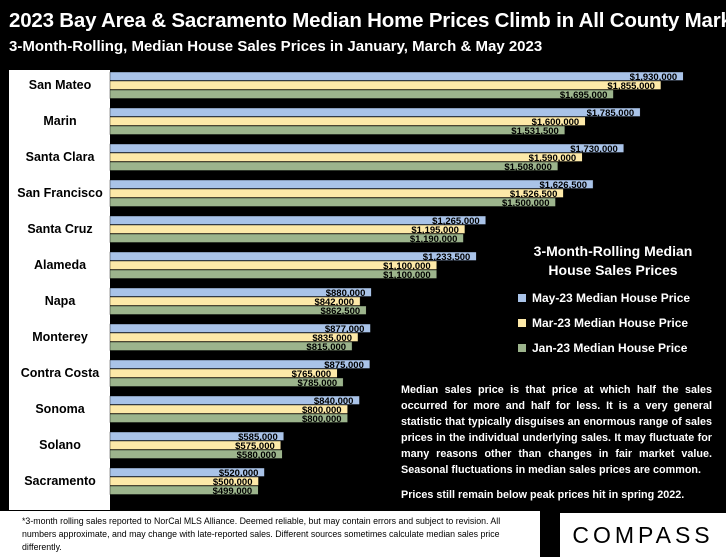  Describe the element at coordinates (556, 122) in the screenshot. I see `data-label-mar-marin: $1,600,000` at that location.